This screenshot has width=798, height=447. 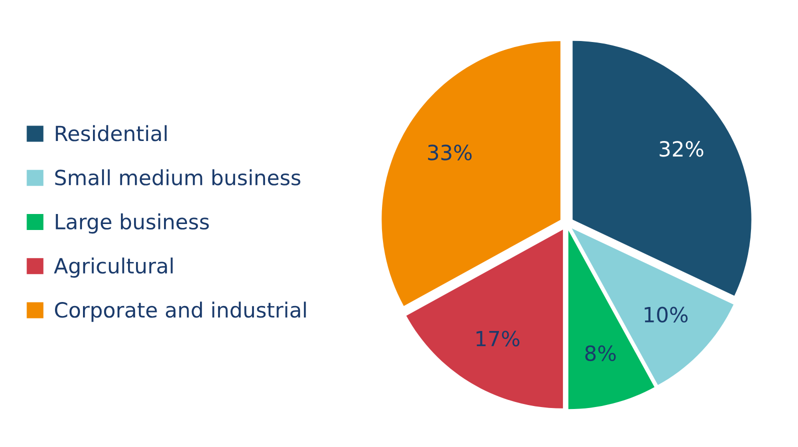 What do you see at coordinates (498, 338) in the screenshot?
I see `data-label: 17%` at bounding box center [498, 338].